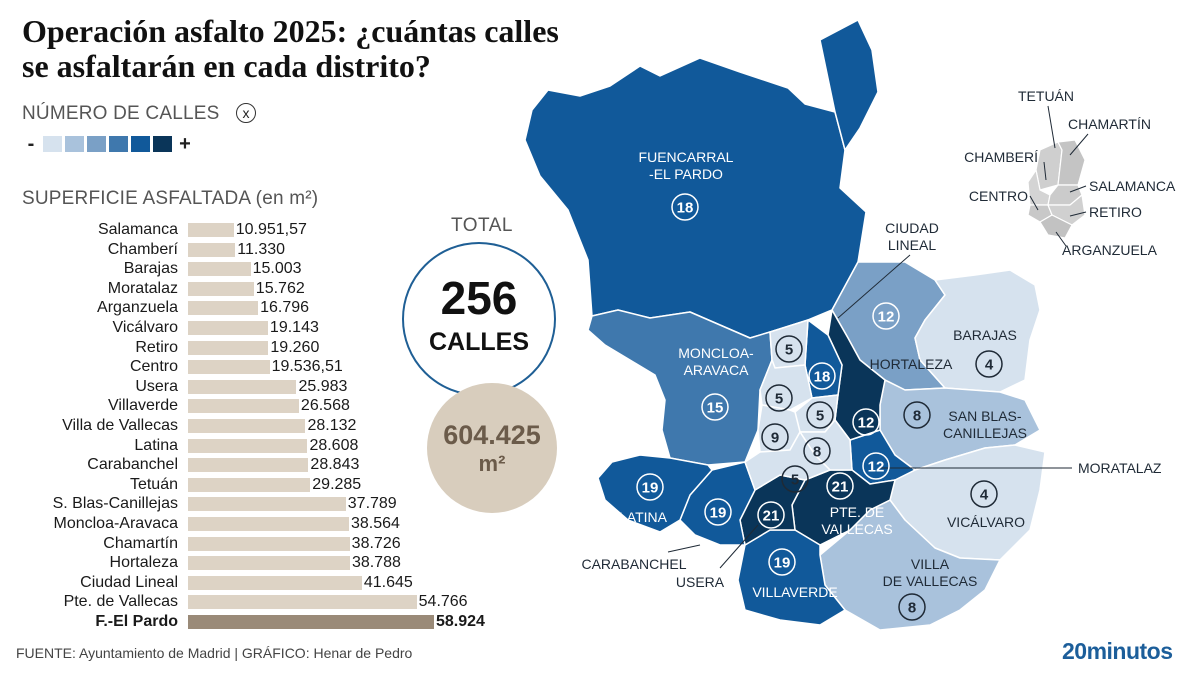  I want to click on bar-row: Vicálvaro 19.143, so click(280, 327).